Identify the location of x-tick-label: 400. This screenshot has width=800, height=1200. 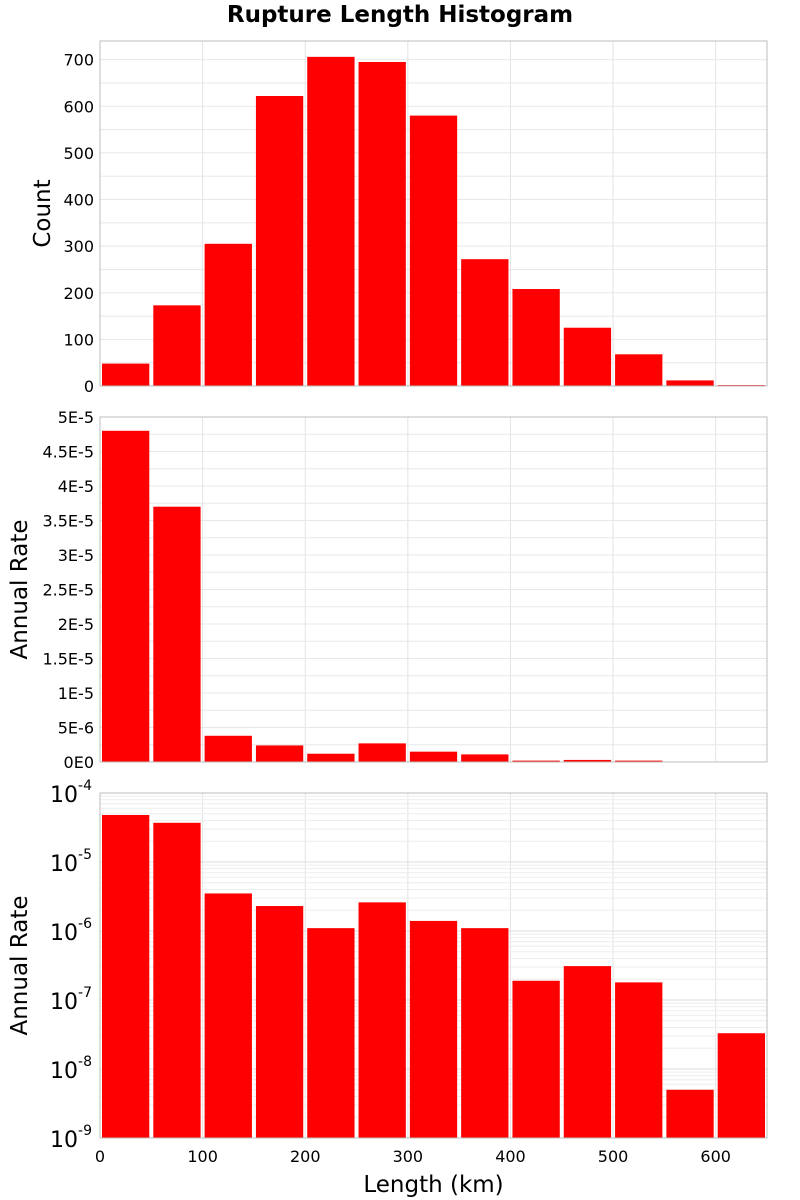
(510, 1156).